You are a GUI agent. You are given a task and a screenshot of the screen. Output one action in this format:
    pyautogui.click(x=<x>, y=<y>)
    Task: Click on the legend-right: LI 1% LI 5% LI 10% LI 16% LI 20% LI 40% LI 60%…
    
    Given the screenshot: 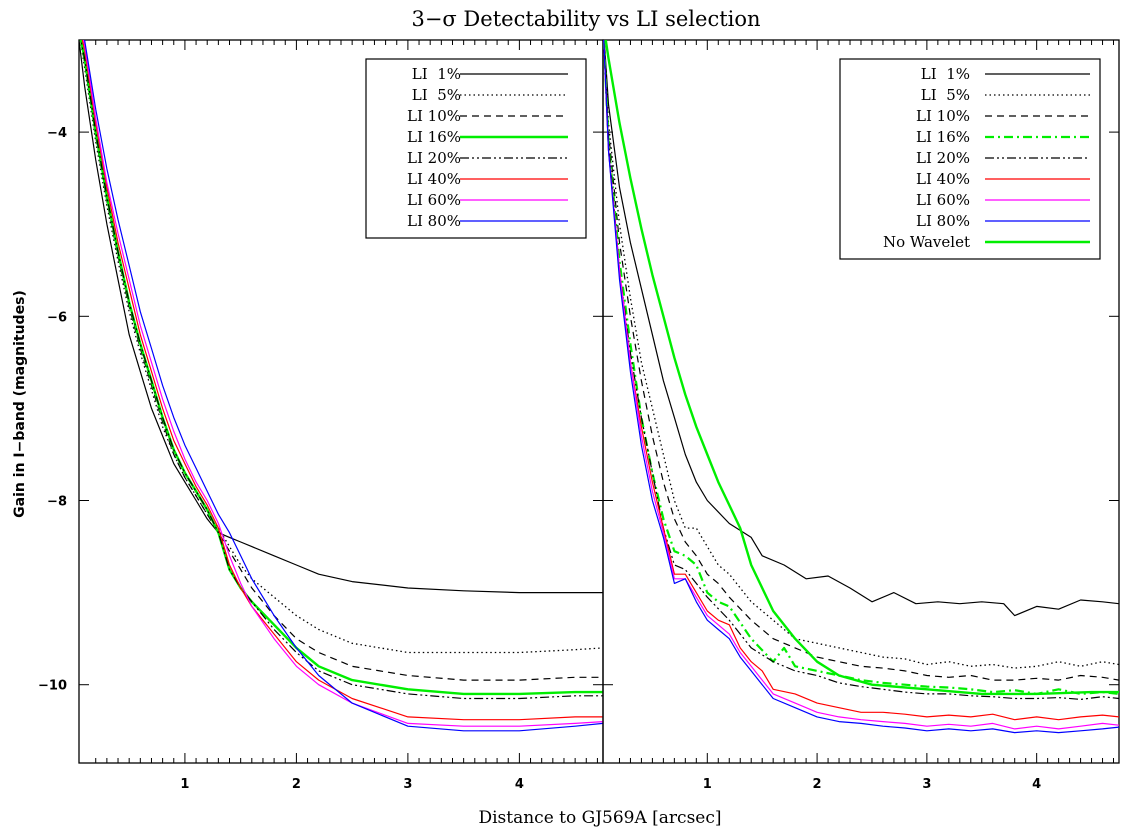 What is the action you would take?
    pyautogui.click(x=970, y=159)
    